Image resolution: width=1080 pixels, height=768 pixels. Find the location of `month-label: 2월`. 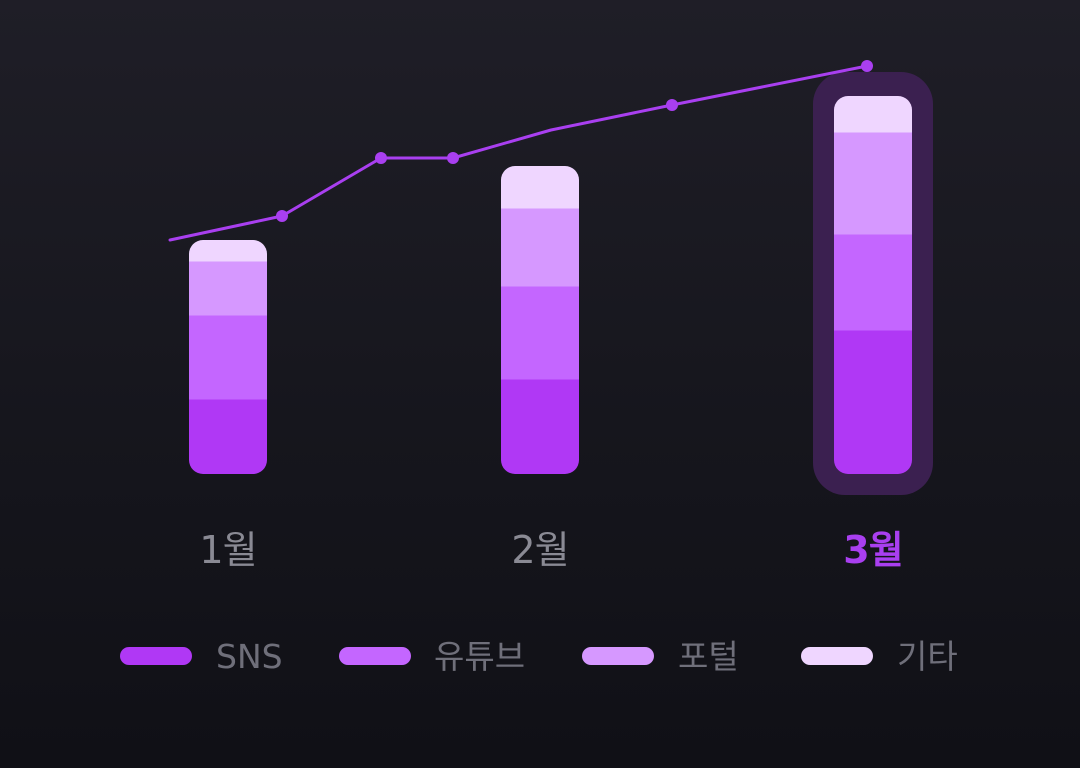

month-label: 2월 is located at coordinates (539, 550).